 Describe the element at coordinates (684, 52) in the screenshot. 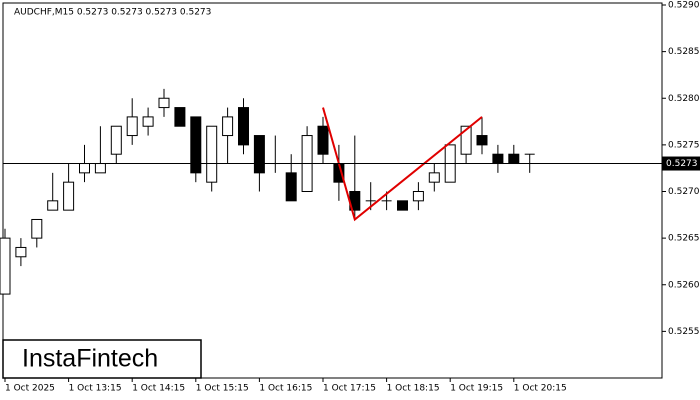

I see `y-tick-label: 0.5285` at that location.